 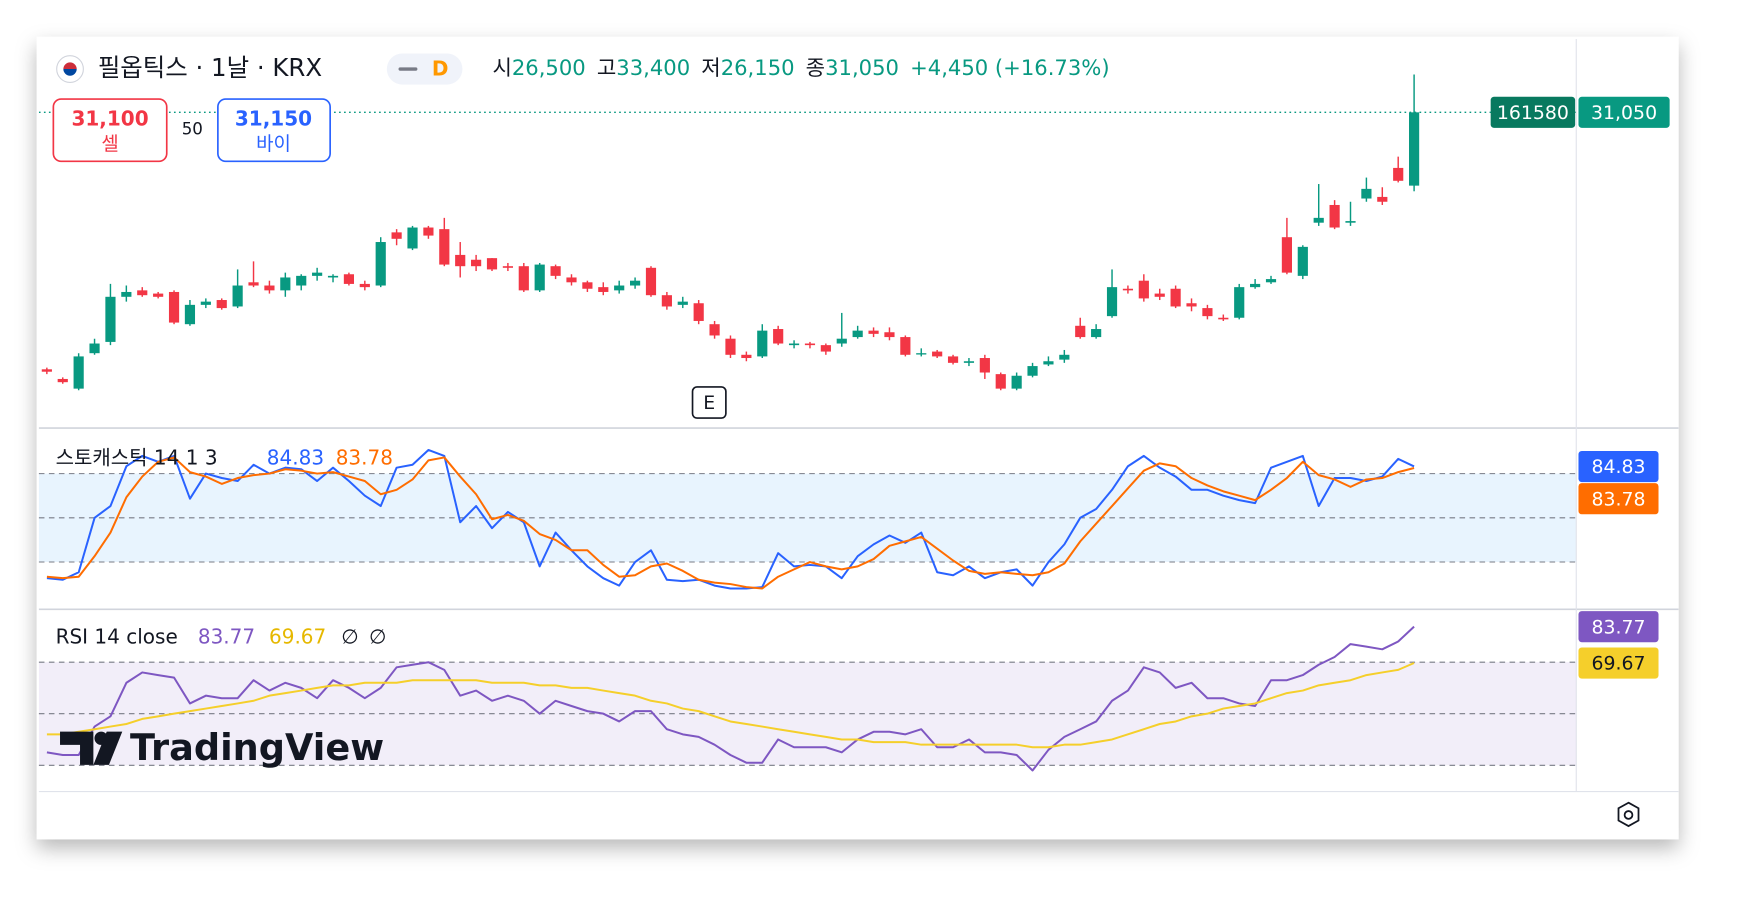 I want to click on last-price-badge-label: 31,050, so click(x=1624, y=113).